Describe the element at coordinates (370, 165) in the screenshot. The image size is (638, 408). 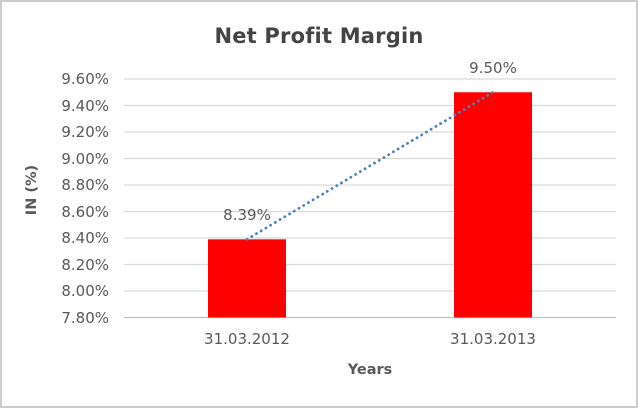
I see `trendline` at that location.